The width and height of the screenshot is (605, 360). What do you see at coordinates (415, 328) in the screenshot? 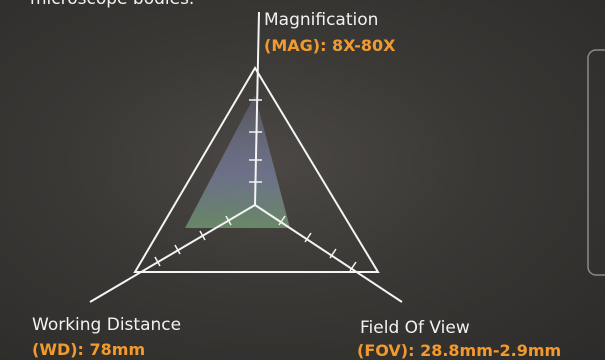
I see `axis-name: Field Of View` at bounding box center [415, 328].